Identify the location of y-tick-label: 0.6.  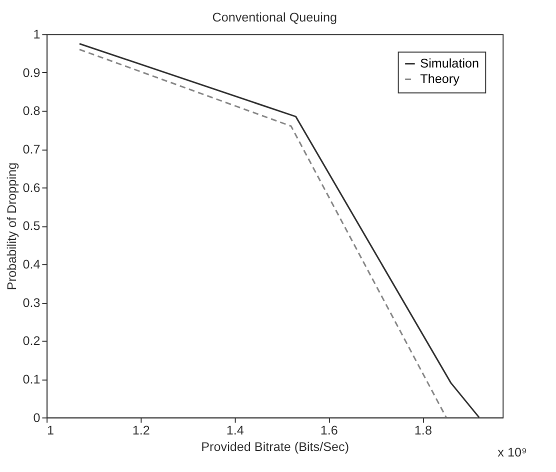
(31, 187).